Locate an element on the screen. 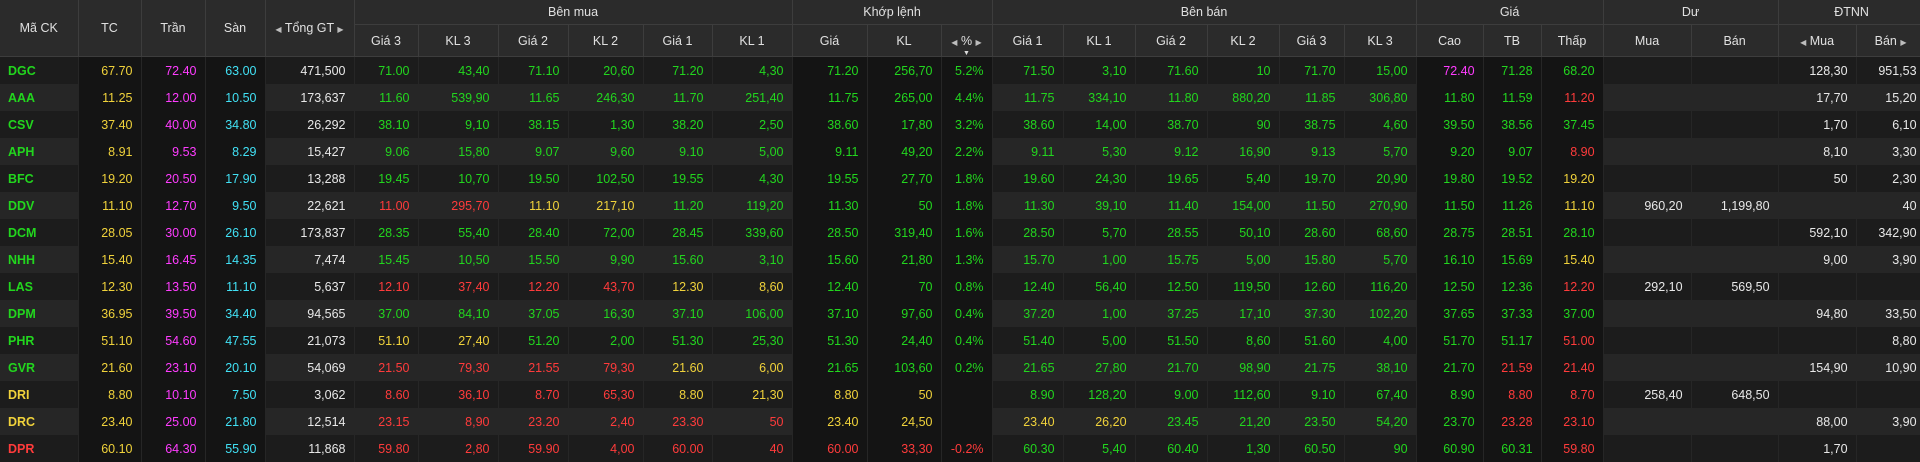 This screenshot has width=1920, height=462. buy-vol-cell: 295,70 is located at coordinates (458, 205).